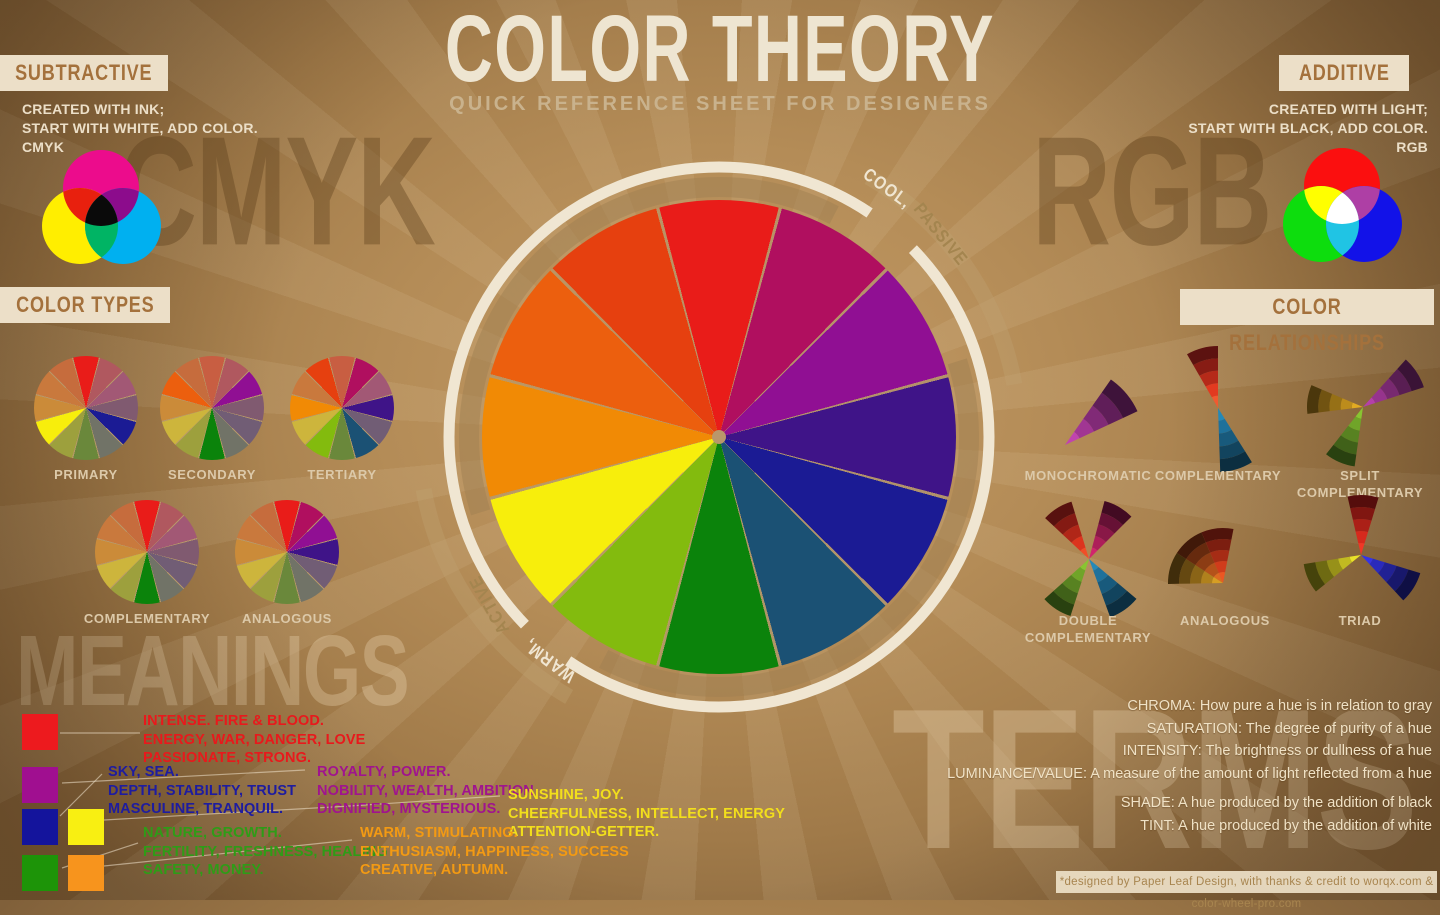 This screenshot has height=915, width=1440. I want to click on wheel-center-dot, so click(719, 437).